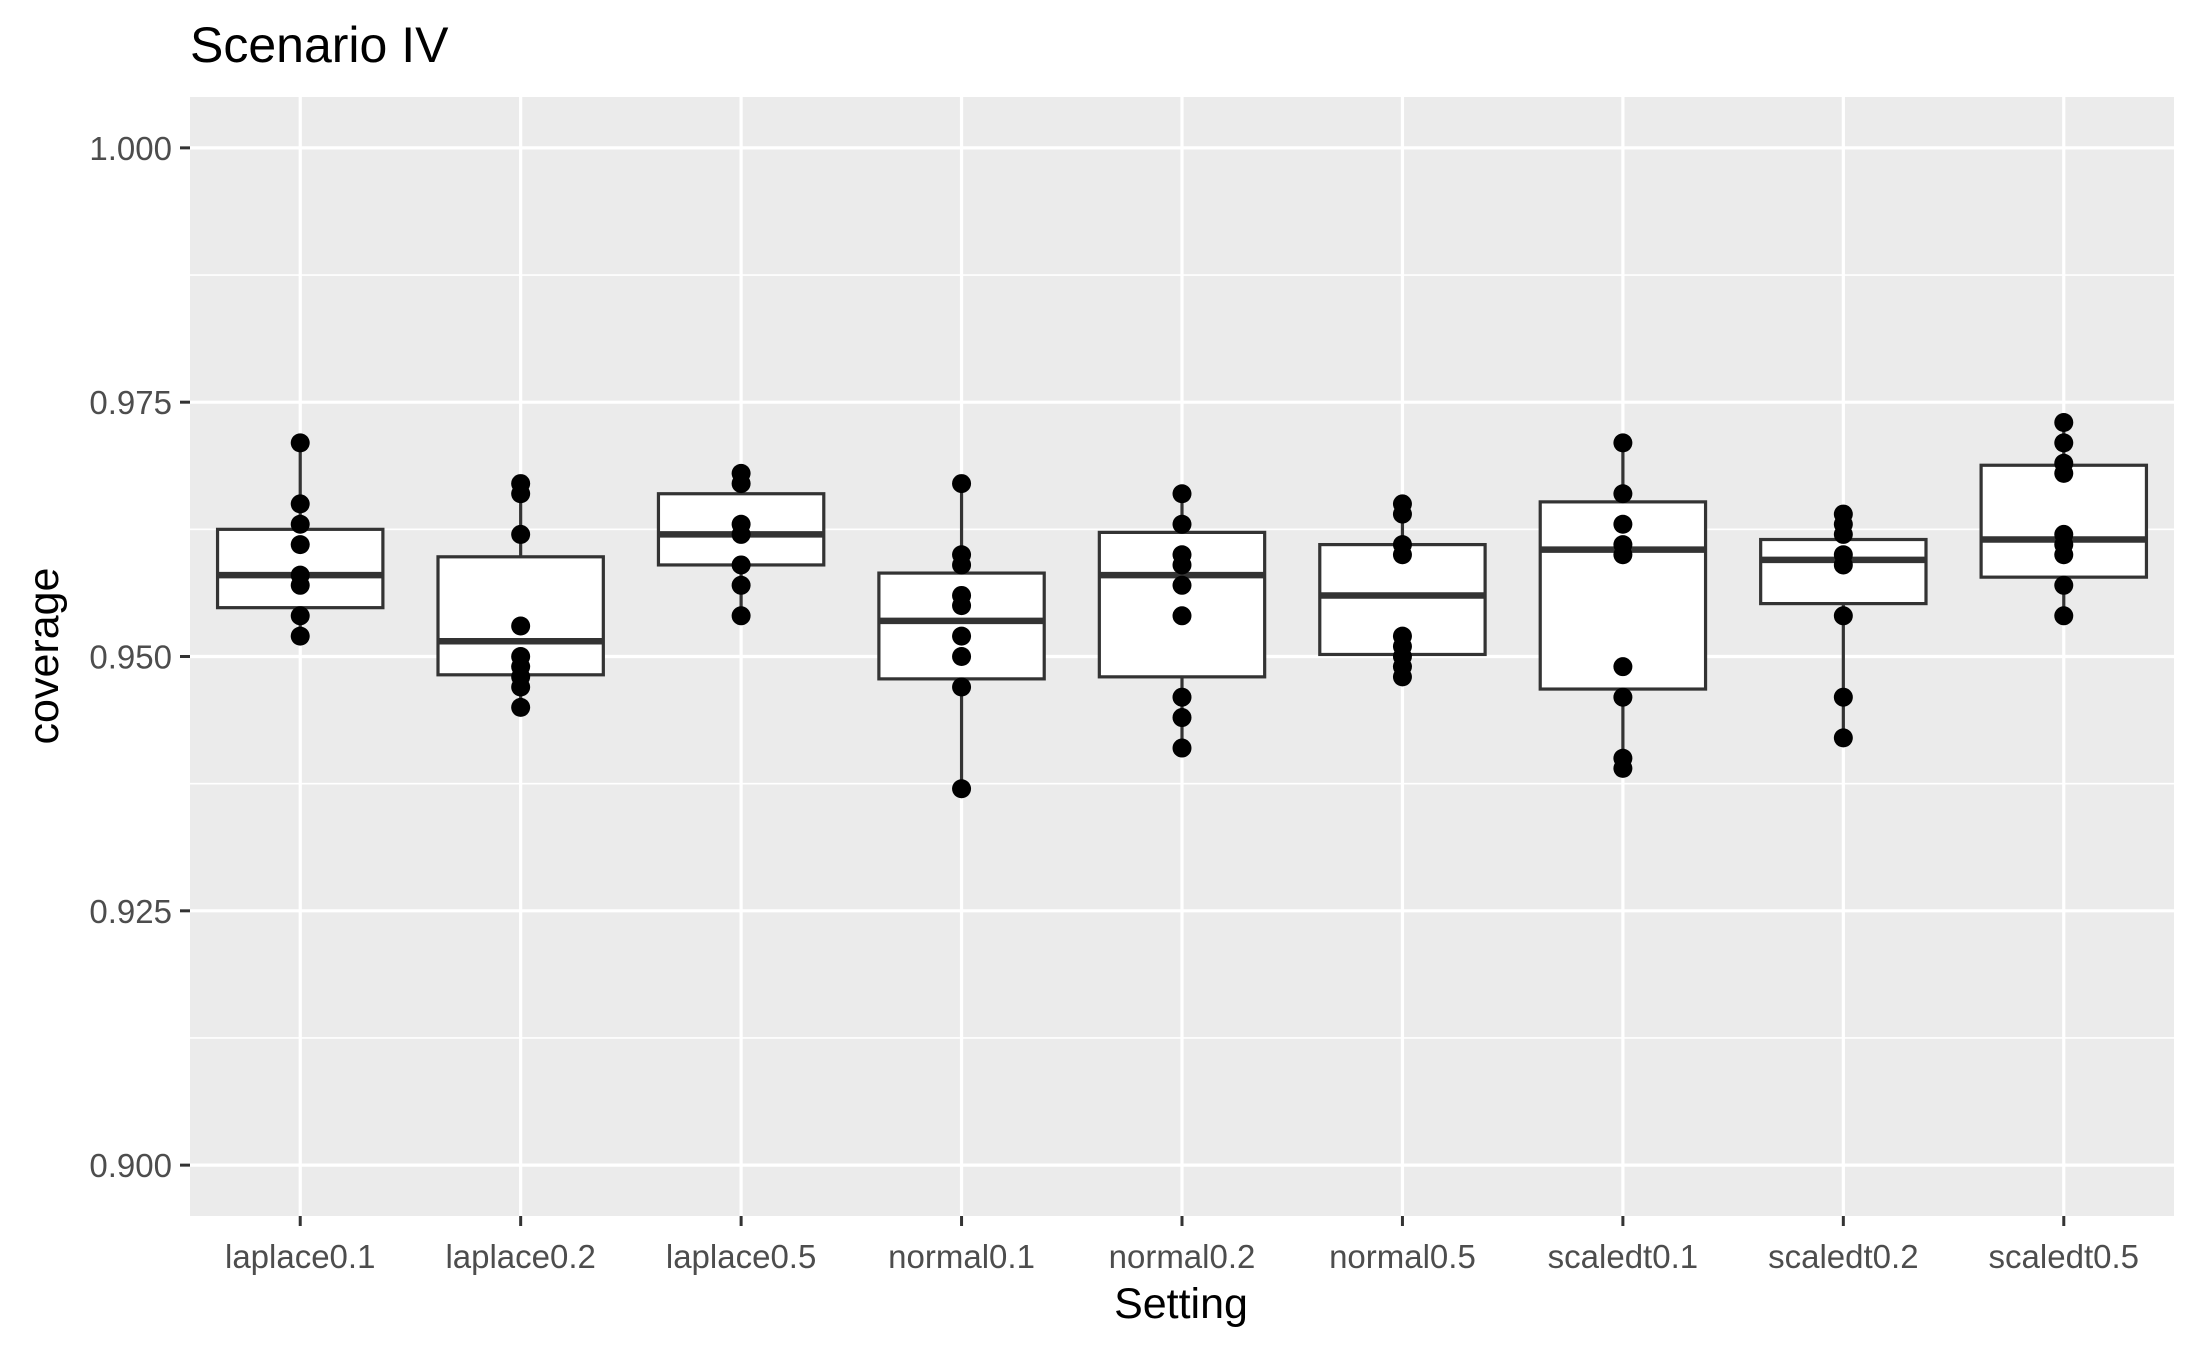  What do you see at coordinates (130, 657) in the screenshot?
I see `y-tick-label: 0.950` at bounding box center [130, 657].